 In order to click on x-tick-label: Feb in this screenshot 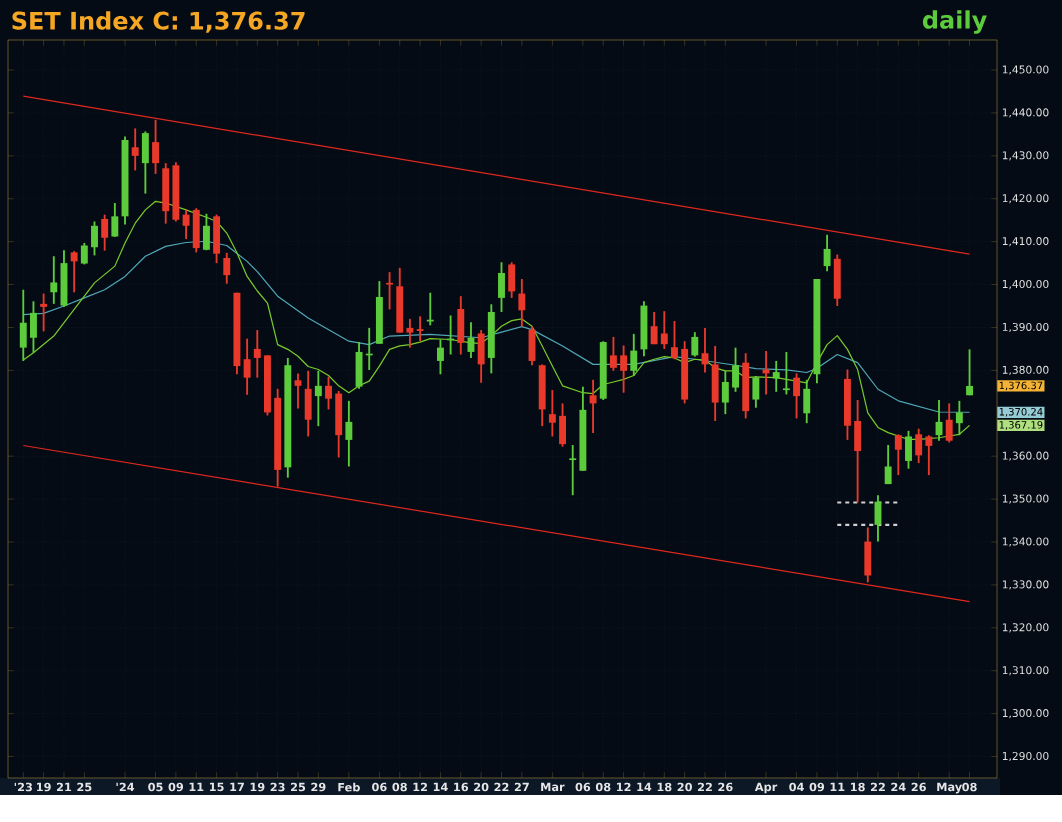, I will do `click(349, 787)`.